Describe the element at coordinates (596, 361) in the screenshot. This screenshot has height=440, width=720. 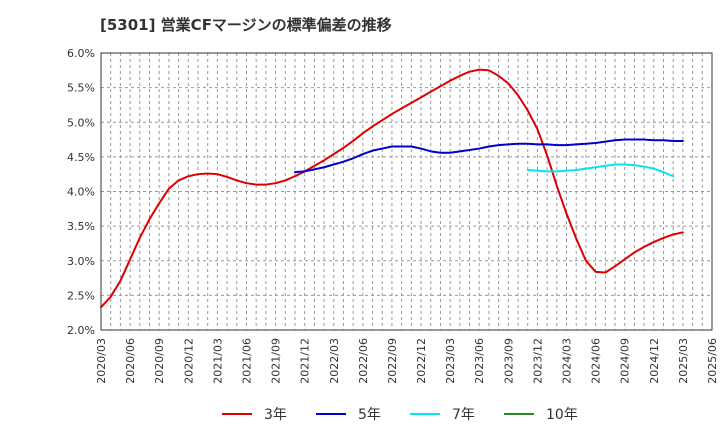
I see `x-tick-label: 2024/06` at that location.